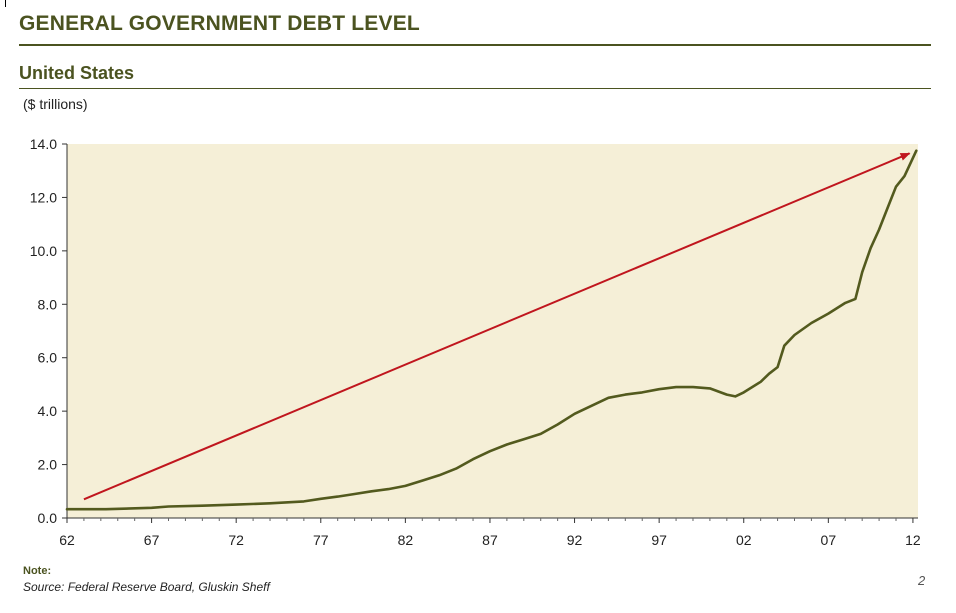 The height and width of the screenshot is (613, 956). I want to click on x-tick-label: 62, so click(67, 540).